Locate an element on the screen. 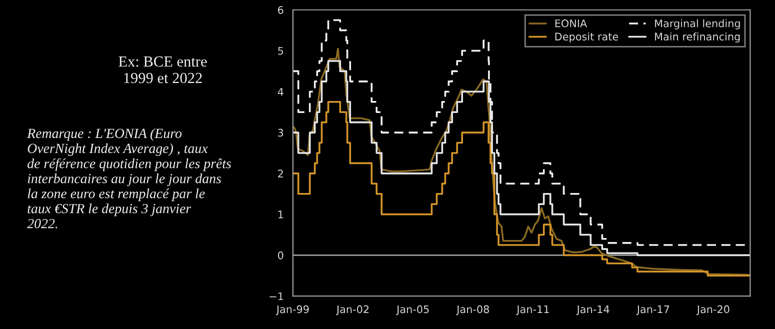 This screenshot has height=329, width=775. y-tick-label: 5 is located at coordinates (281, 51).